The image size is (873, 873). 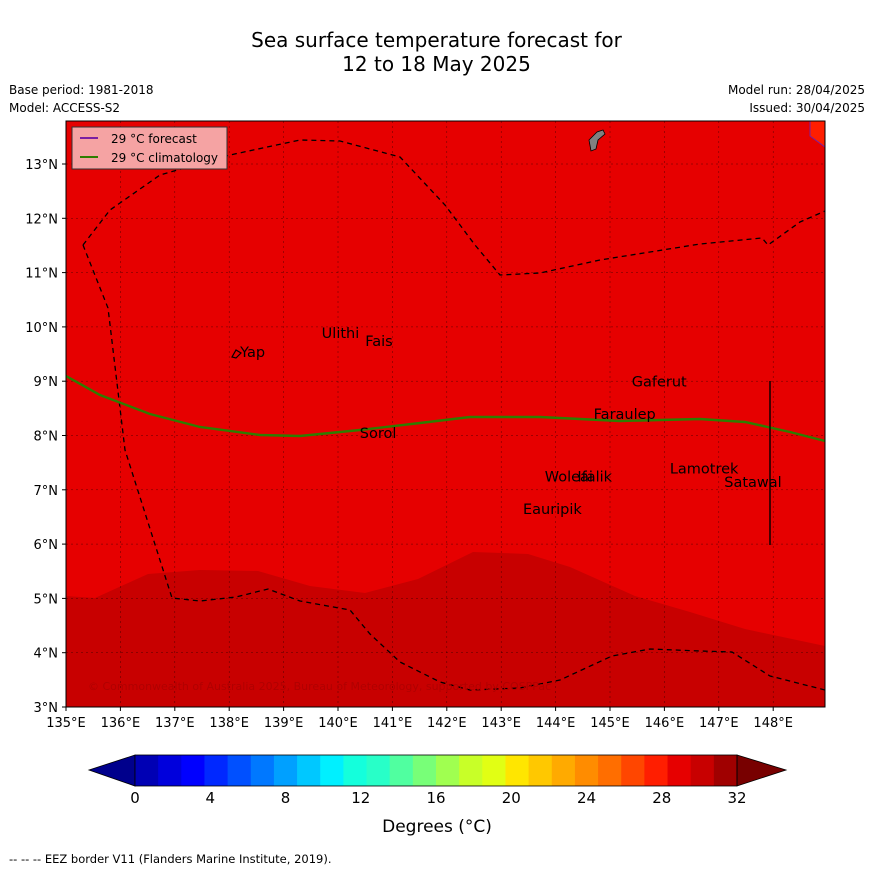 What do you see at coordinates (81, 99) in the screenshot?
I see `meta-left: Base period: 1981-2018 Model: ACCESS-S2` at bounding box center [81, 99].